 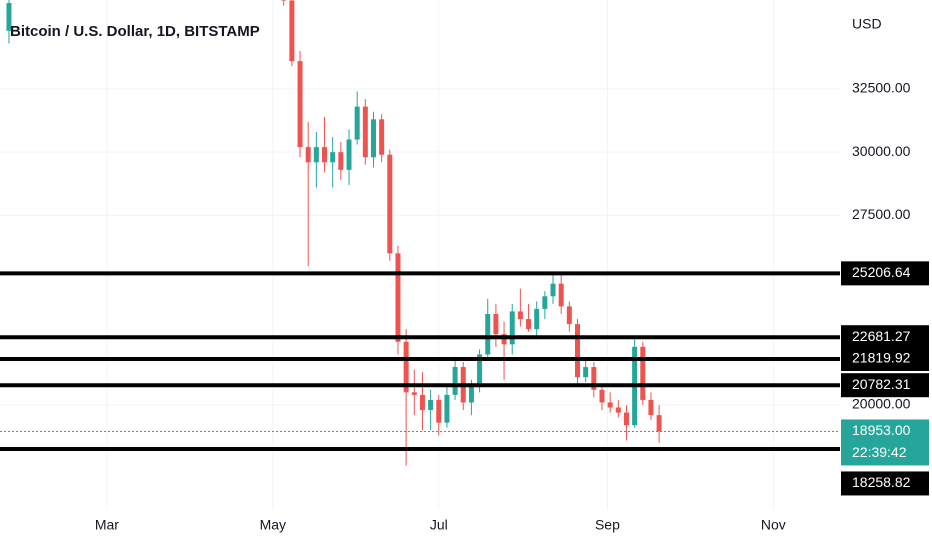 I want to click on y-tick-label: 27500.00, so click(x=881, y=214).